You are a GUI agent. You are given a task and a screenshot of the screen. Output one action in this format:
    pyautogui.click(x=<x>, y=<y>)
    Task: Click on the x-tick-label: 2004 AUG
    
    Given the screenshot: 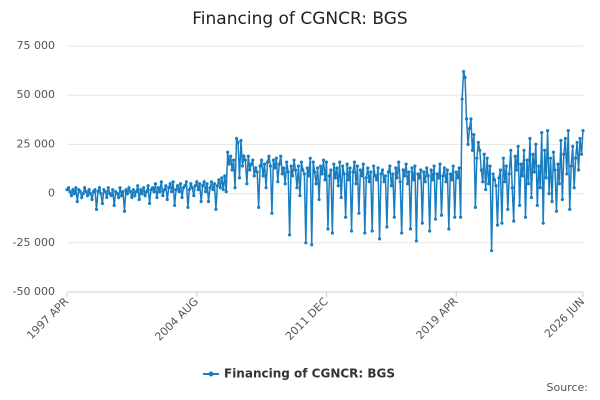 What is the action you would take?
    pyautogui.click(x=176, y=319)
    